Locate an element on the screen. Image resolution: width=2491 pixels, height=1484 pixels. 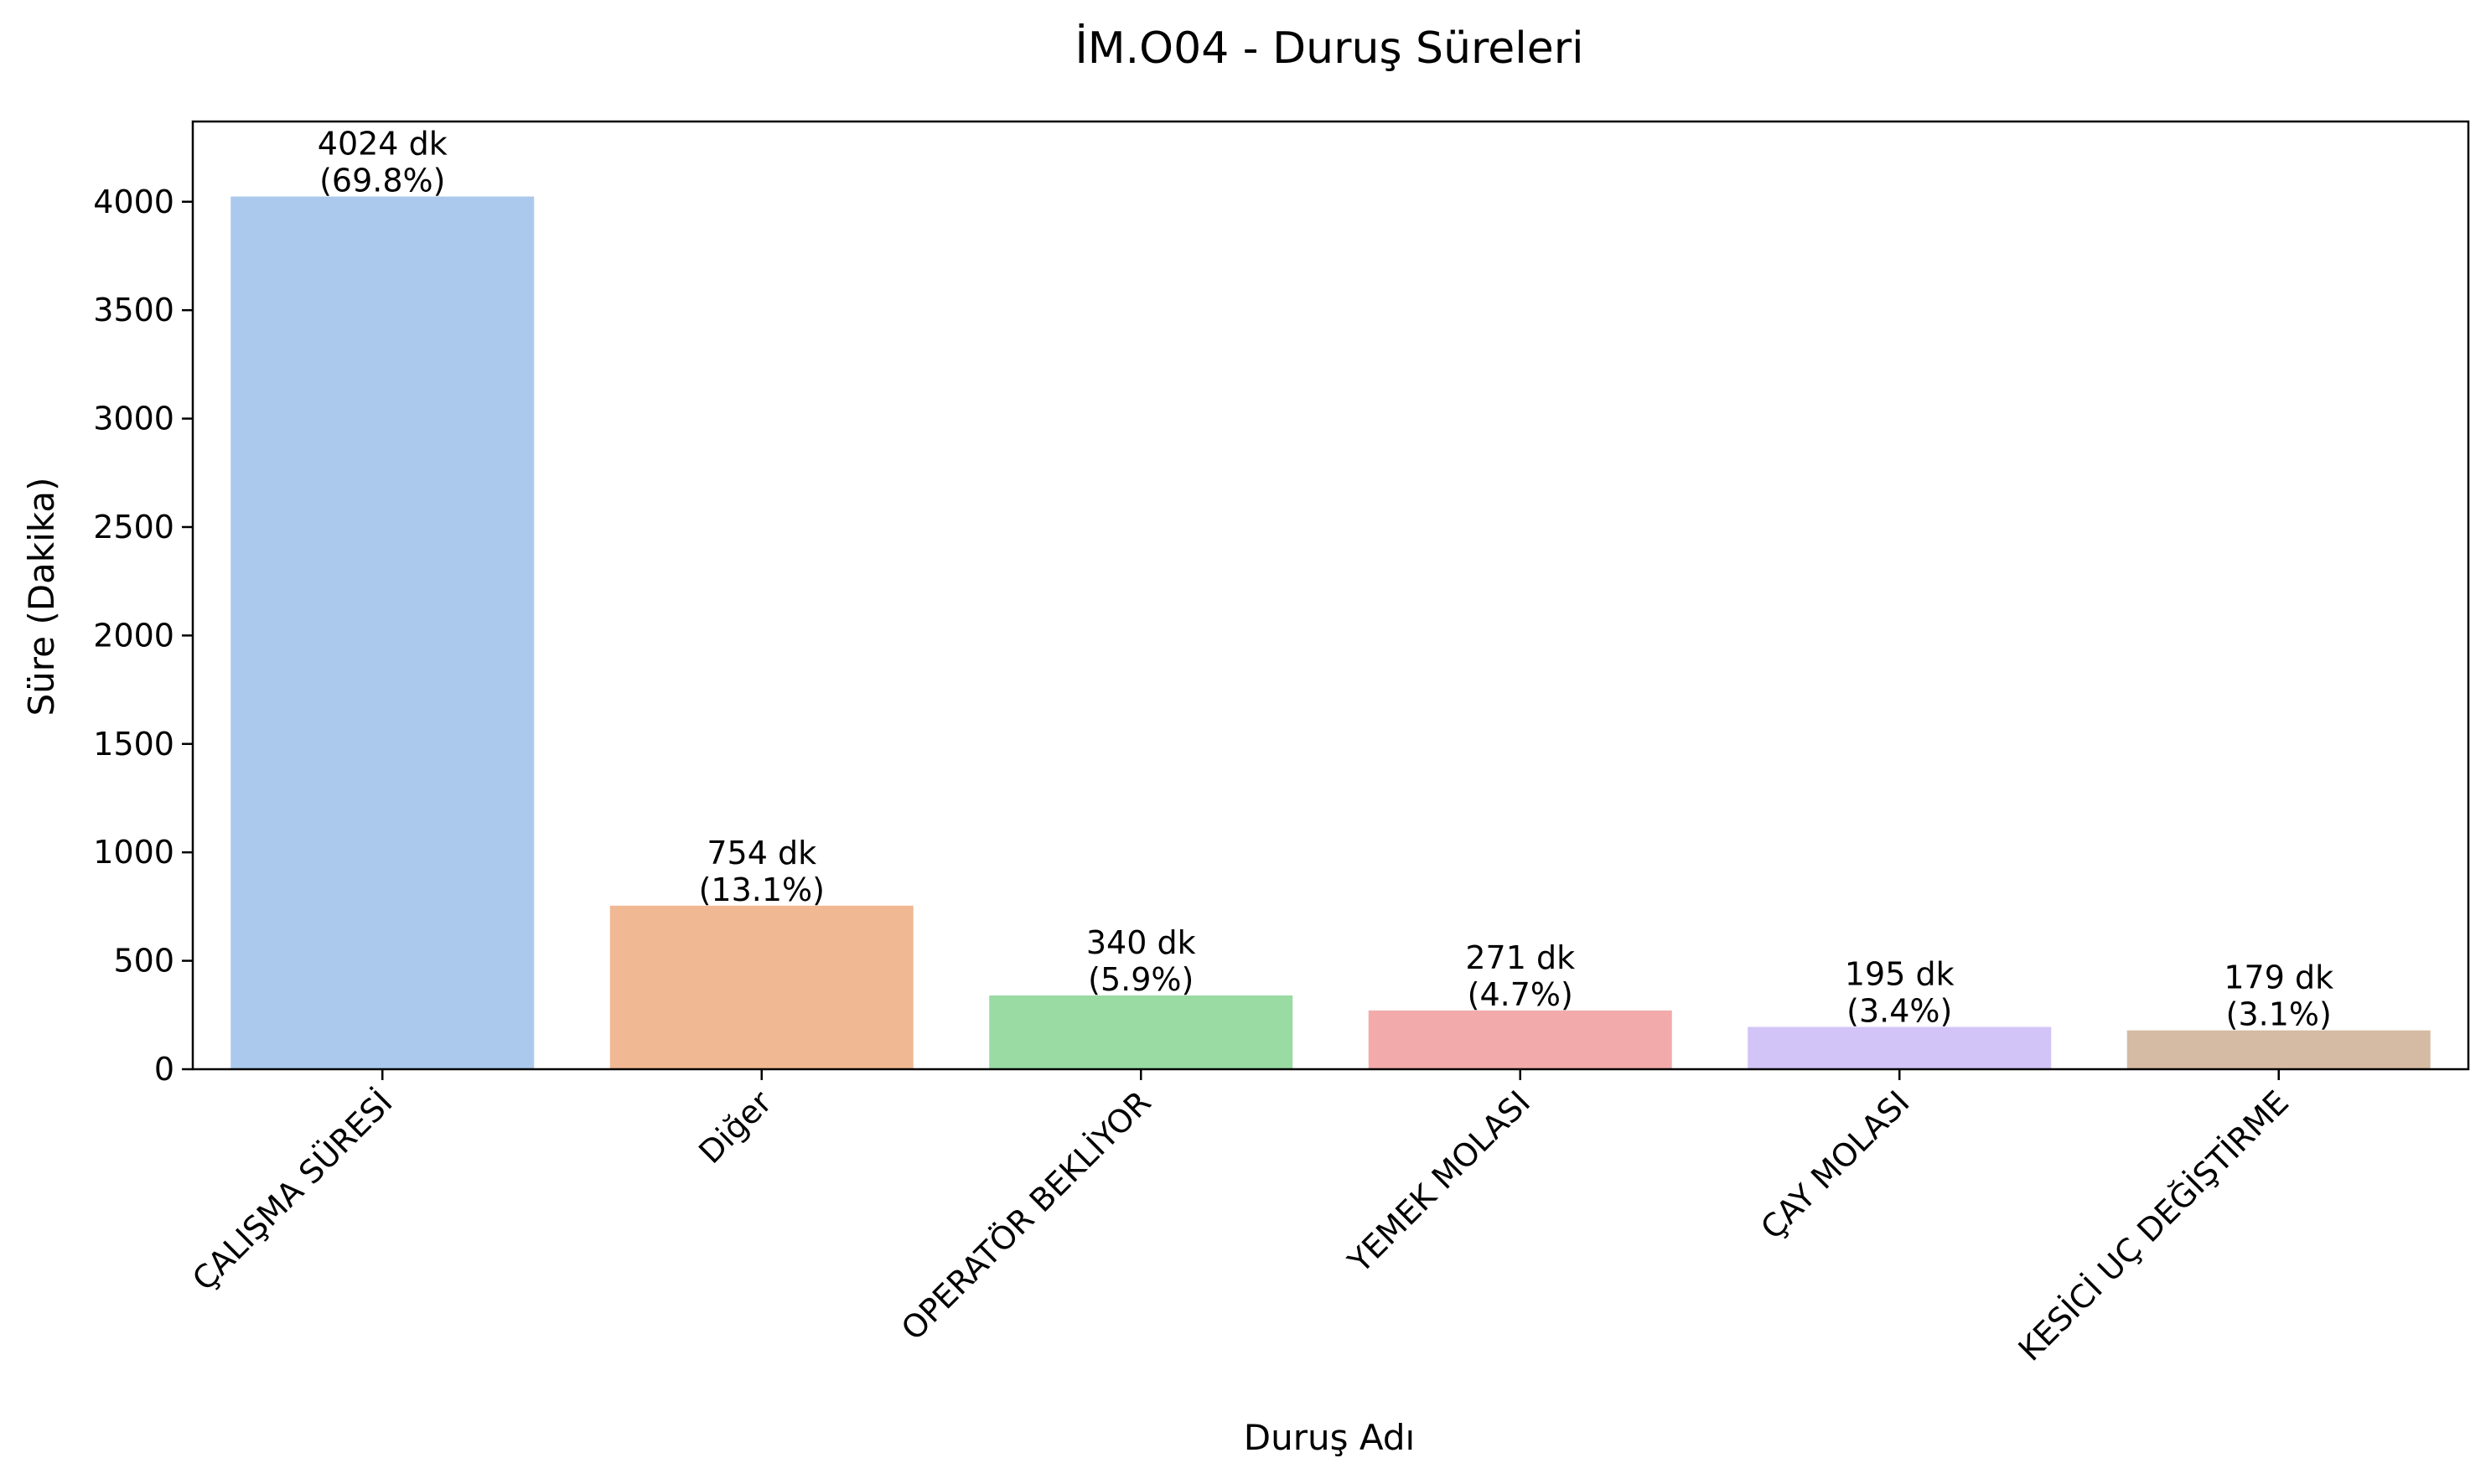
y-tick-label-6: 3000 is located at coordinates (133, 419).